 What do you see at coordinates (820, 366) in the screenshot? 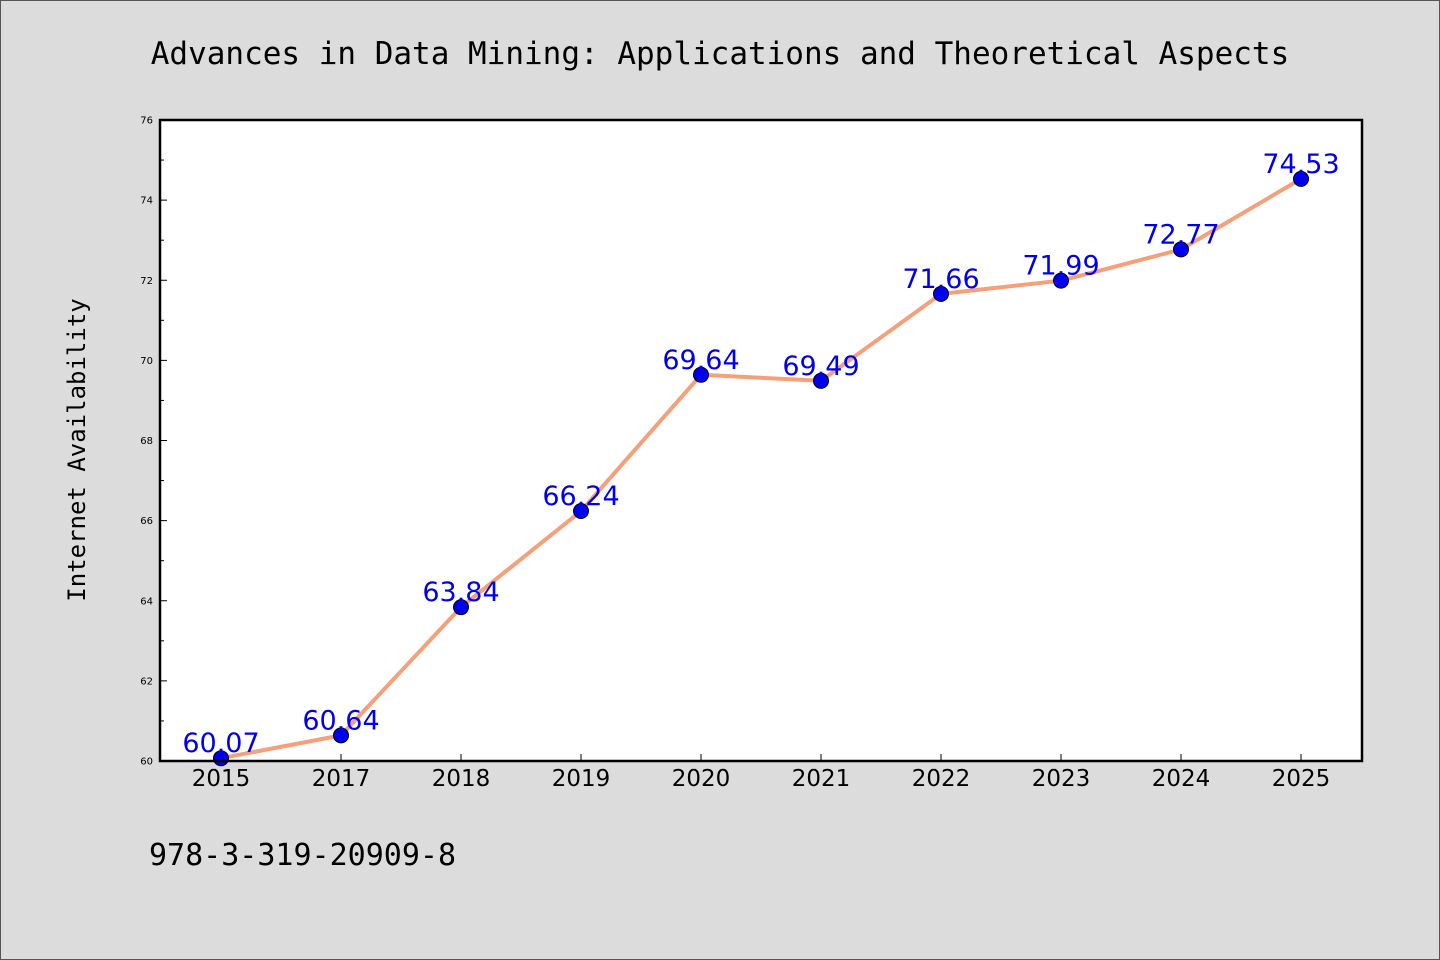
I see `data-label: 69.49` at bounding box center [820, 366].